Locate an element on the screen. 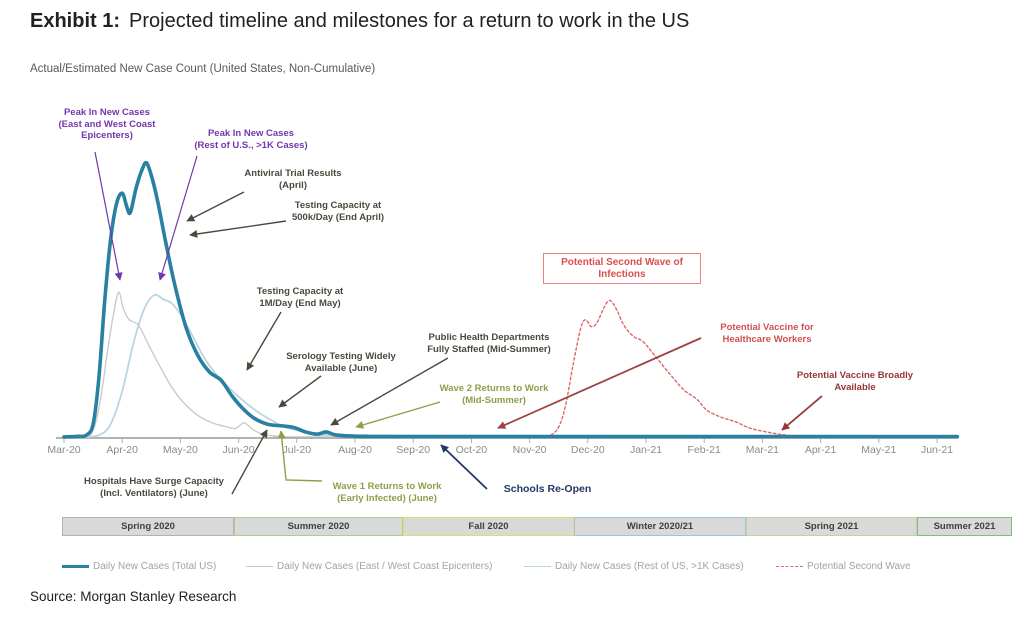  annotation-wave-2-returns: Wave 2 Returns to Work (Mid-Summer) is located at coordinates (494, 394).